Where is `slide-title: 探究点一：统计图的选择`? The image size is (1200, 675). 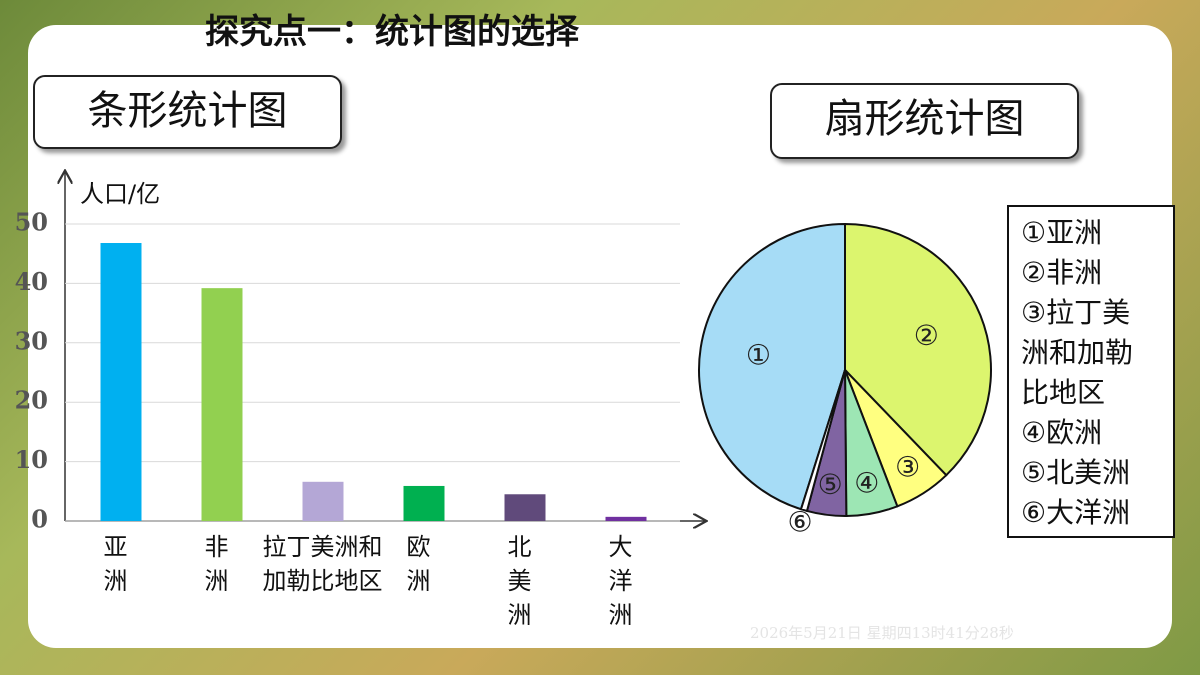
slide-title: 探究点一：统计图的选择 is located at coordinates (392, 32).